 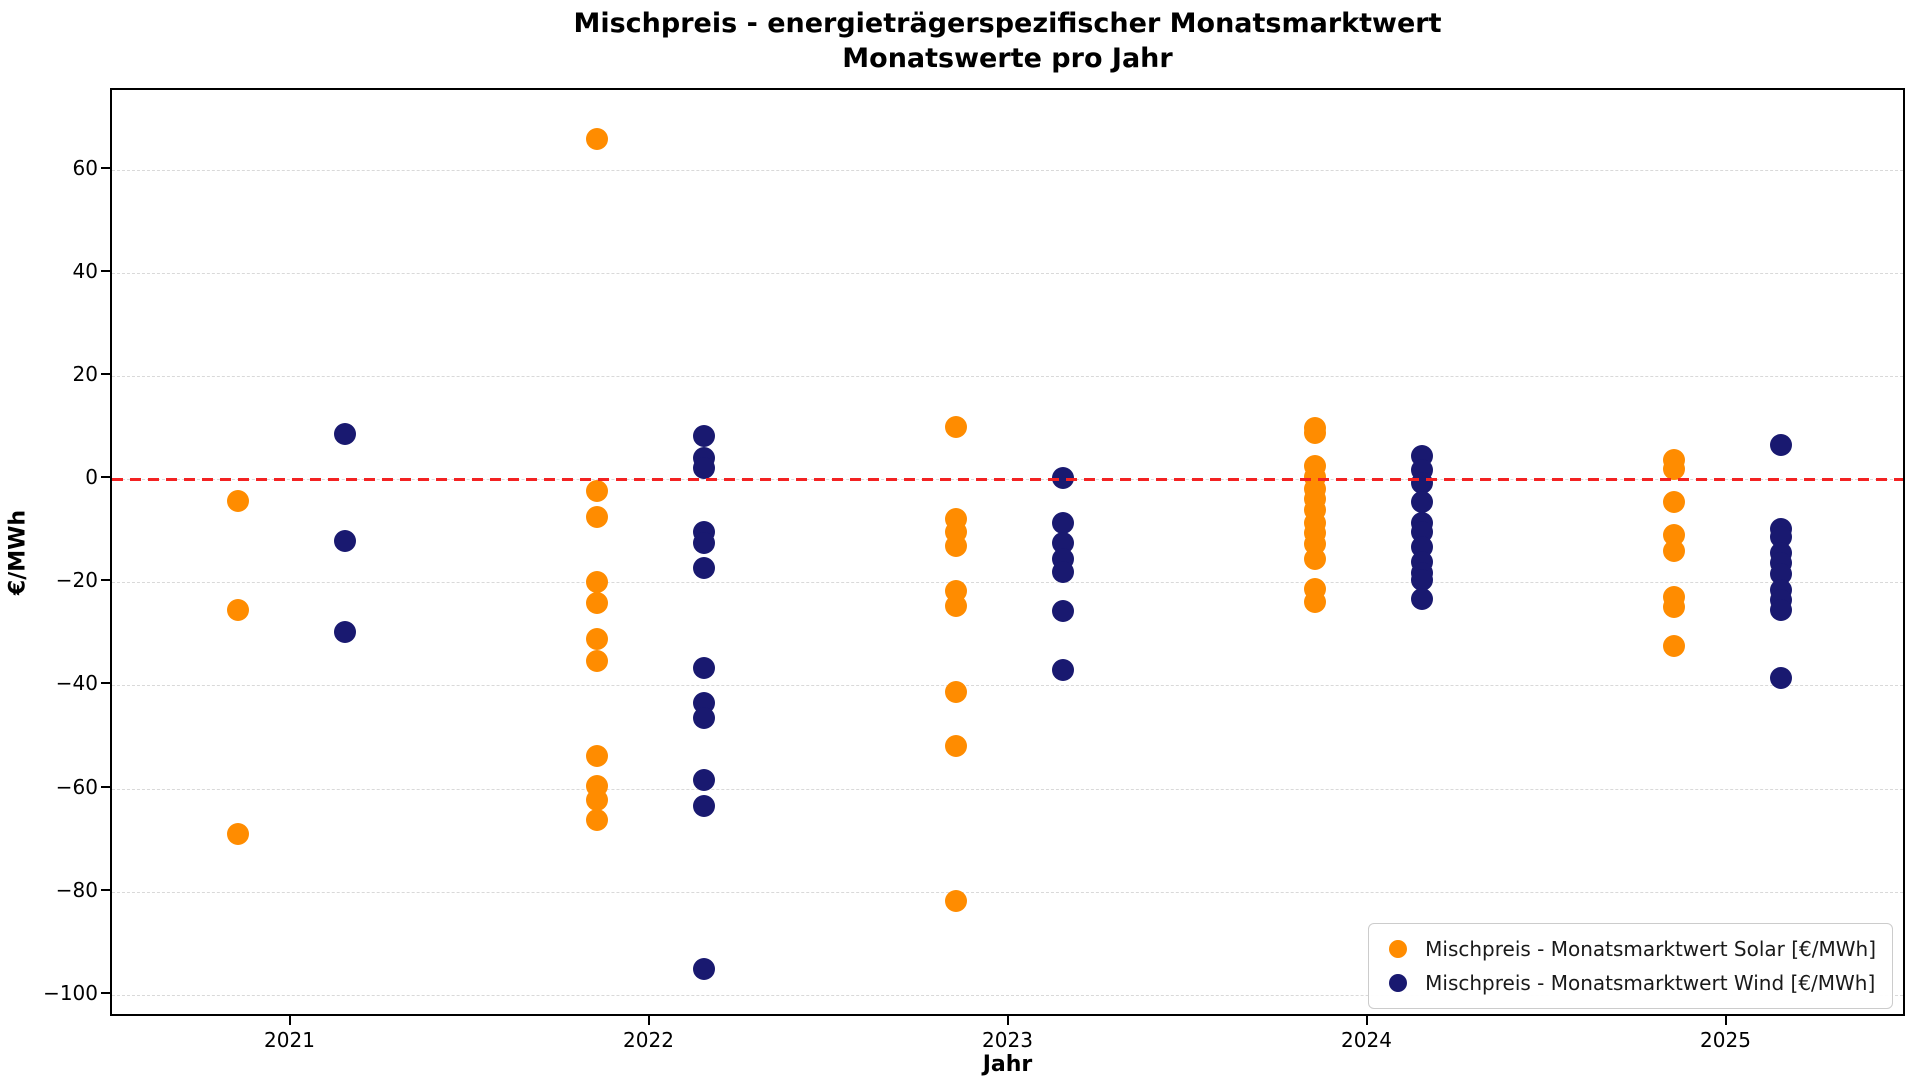 I want to click on y-tick-label: −40, so click(x=76, y=683).